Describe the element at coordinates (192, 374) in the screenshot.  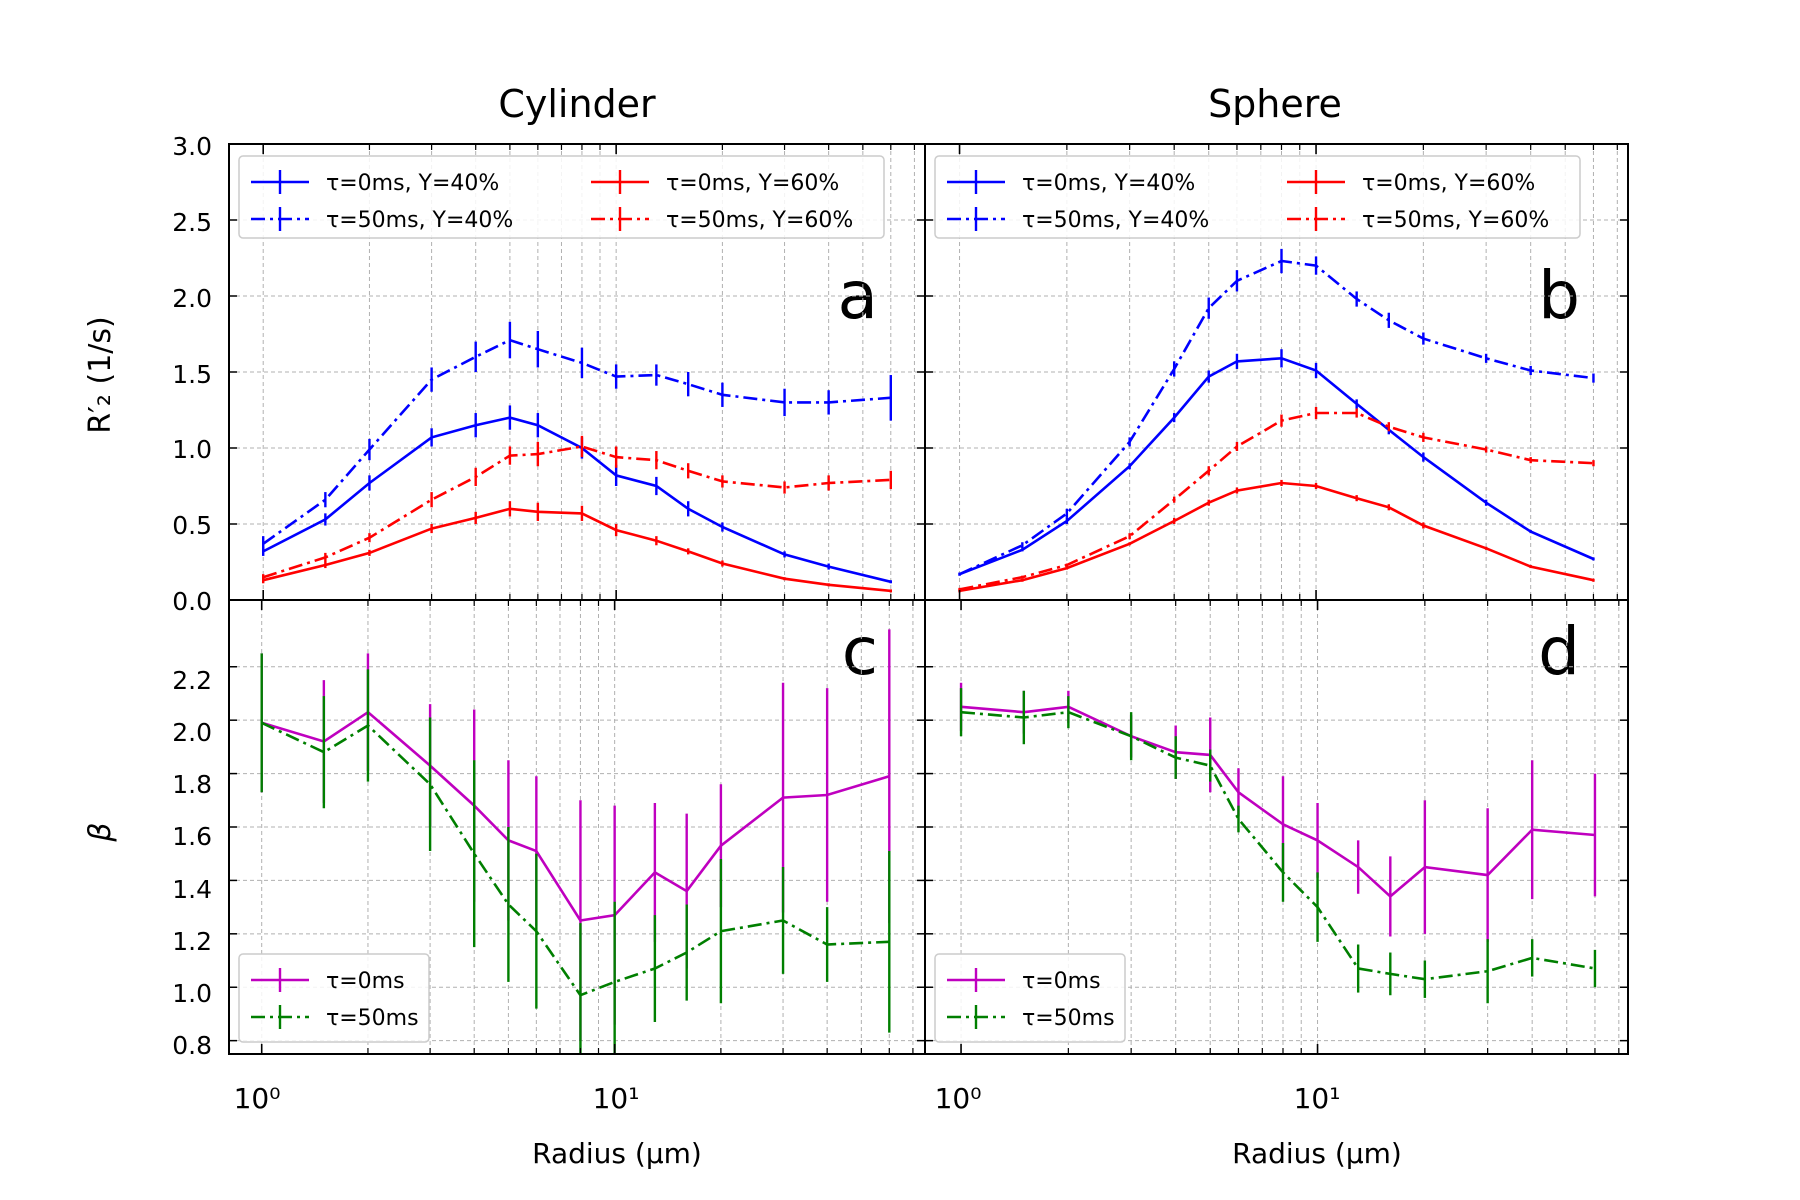
I see `y-tick-label: 1.5` at that location.